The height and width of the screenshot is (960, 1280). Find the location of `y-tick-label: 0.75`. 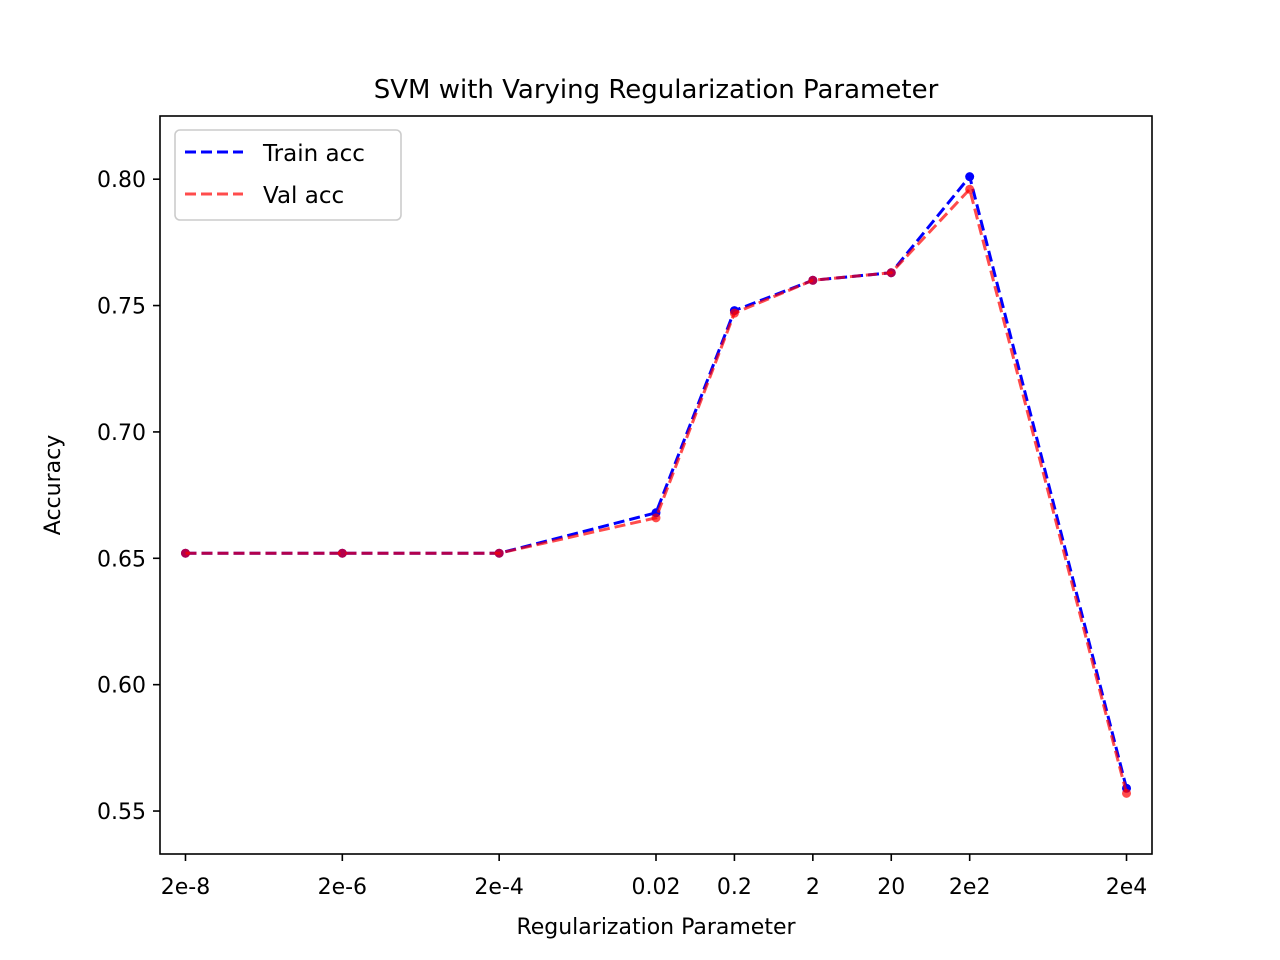

y-tick-label: 0.75 is located at coordinates (121, 307).